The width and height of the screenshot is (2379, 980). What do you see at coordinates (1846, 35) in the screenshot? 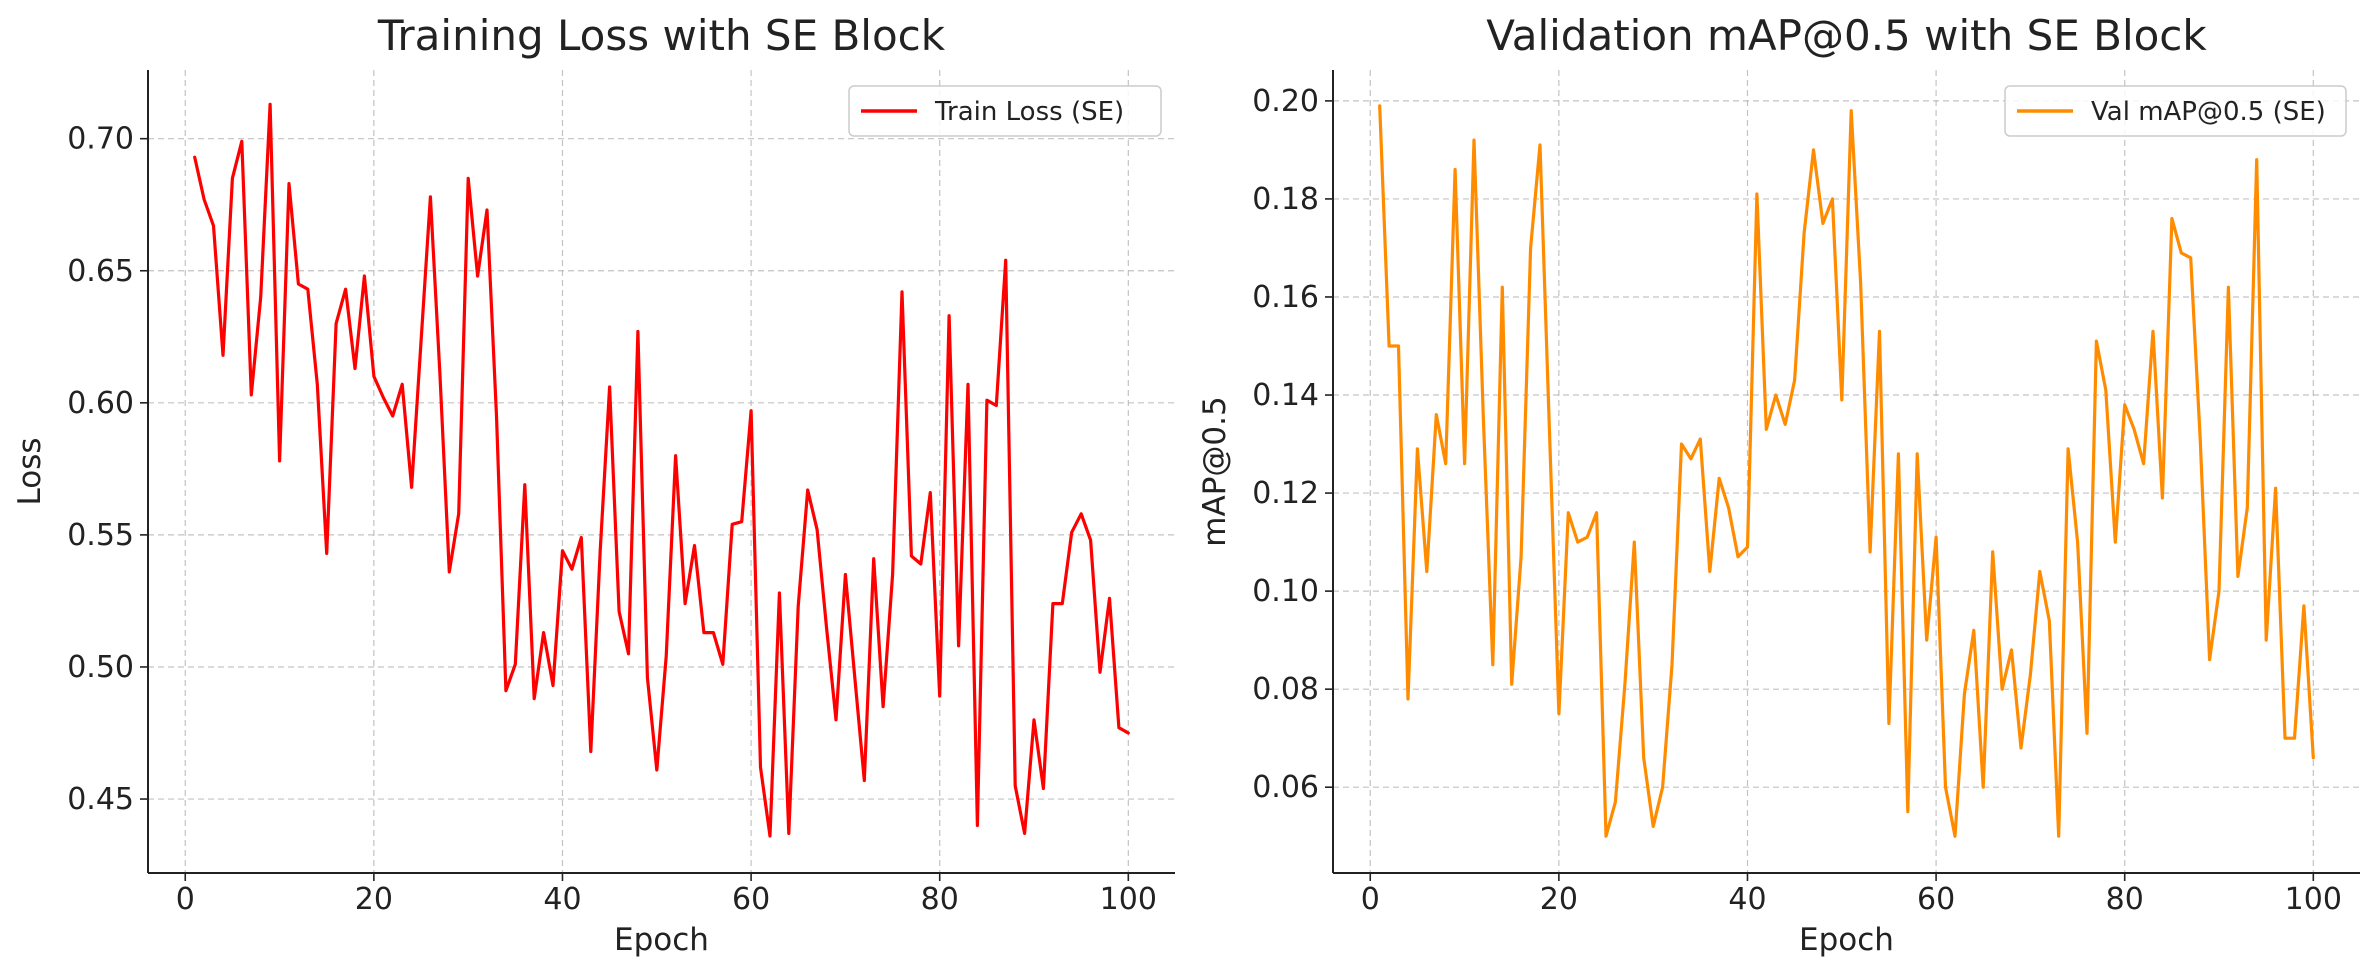
I see `chart-title: Validation mAP@0.5 with SE Block` at bounding box center [1846, 35].